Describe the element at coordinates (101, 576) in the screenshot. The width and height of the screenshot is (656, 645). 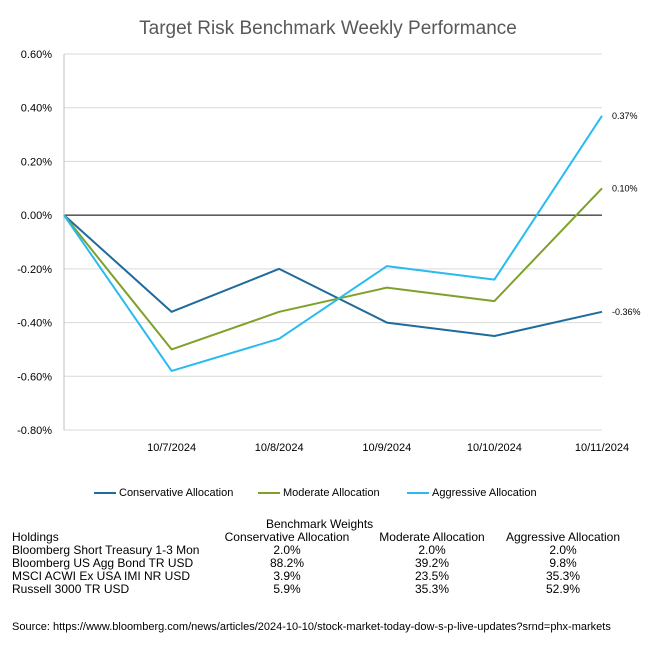
I see `holding-name: MSCI ACWI Ex USA IMI NR USD` at that location.